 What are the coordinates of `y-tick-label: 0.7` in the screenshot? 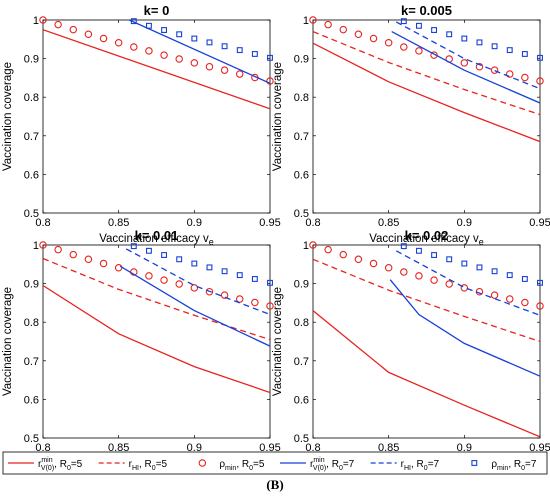 It's located at (301, 362).